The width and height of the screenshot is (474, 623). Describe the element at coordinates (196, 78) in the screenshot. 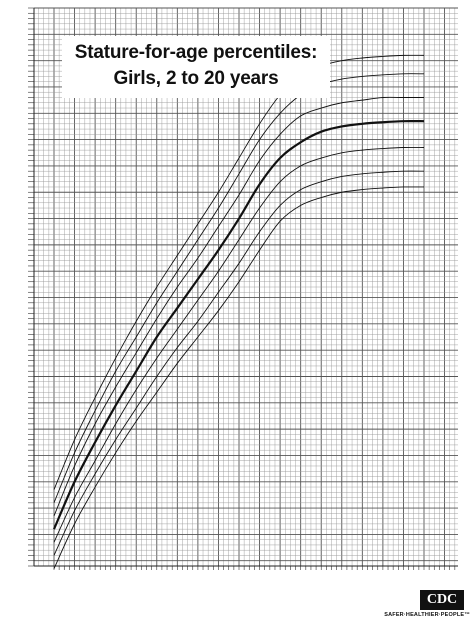

I see `chart-subtitle: Girls, 2 to 20 years` at that location.